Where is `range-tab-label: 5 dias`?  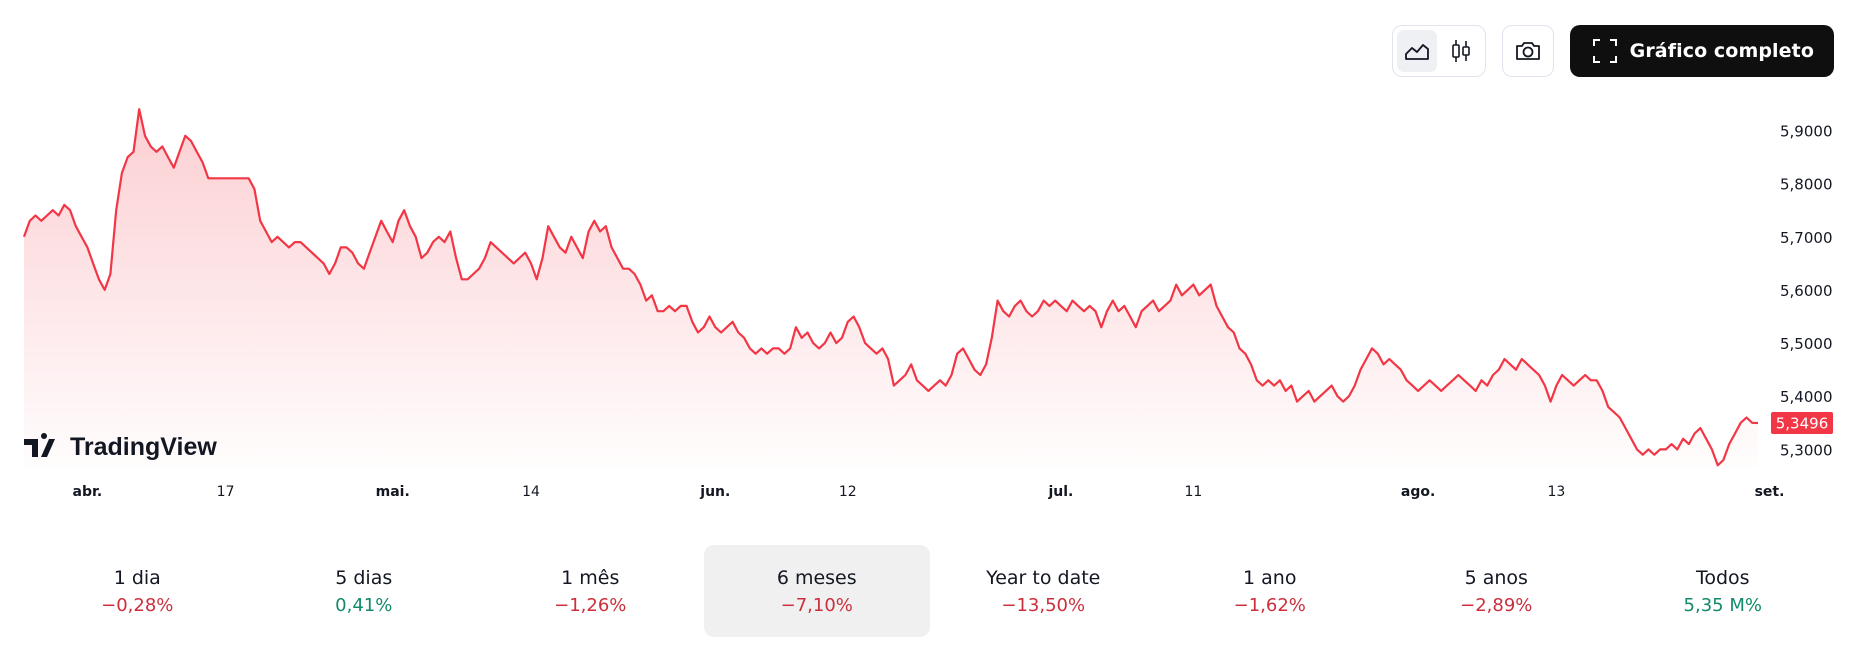
range-tab-label: 5 dias is located at coordinates (364, 577).